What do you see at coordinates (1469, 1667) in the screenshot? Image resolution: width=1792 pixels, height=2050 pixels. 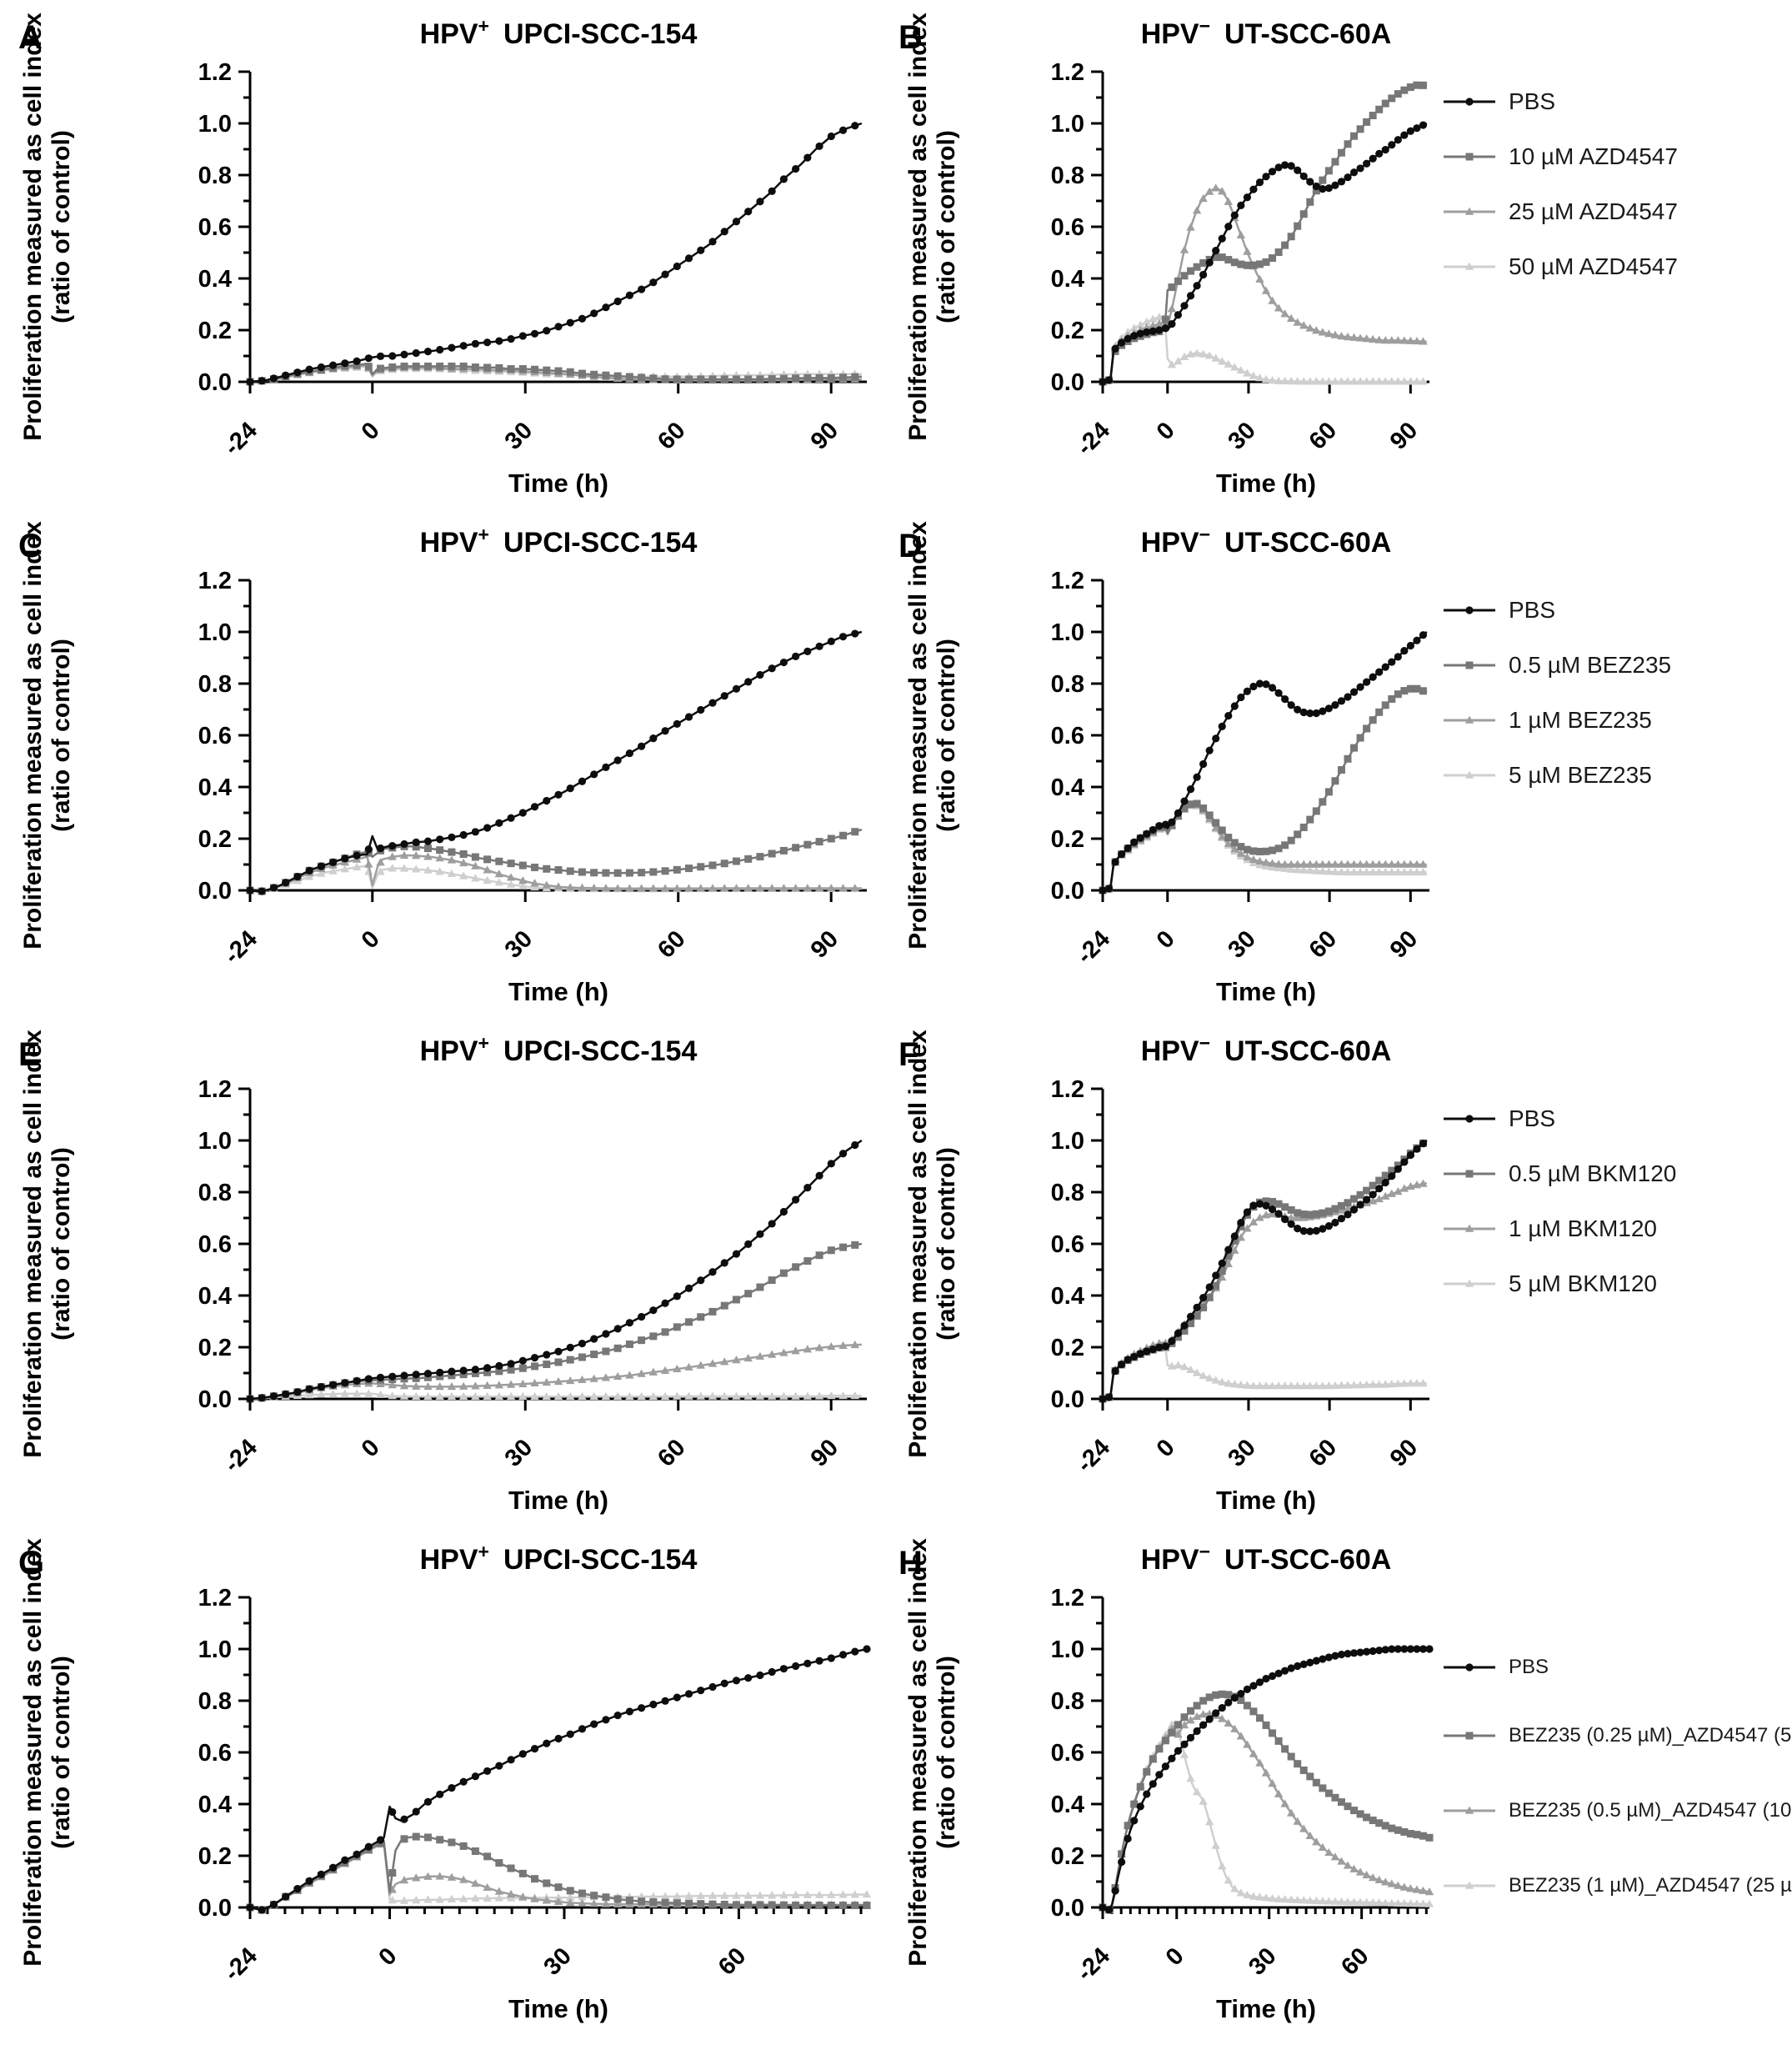 I see `circle-legend-marker-icon` at bounding box center [1469, 1667].